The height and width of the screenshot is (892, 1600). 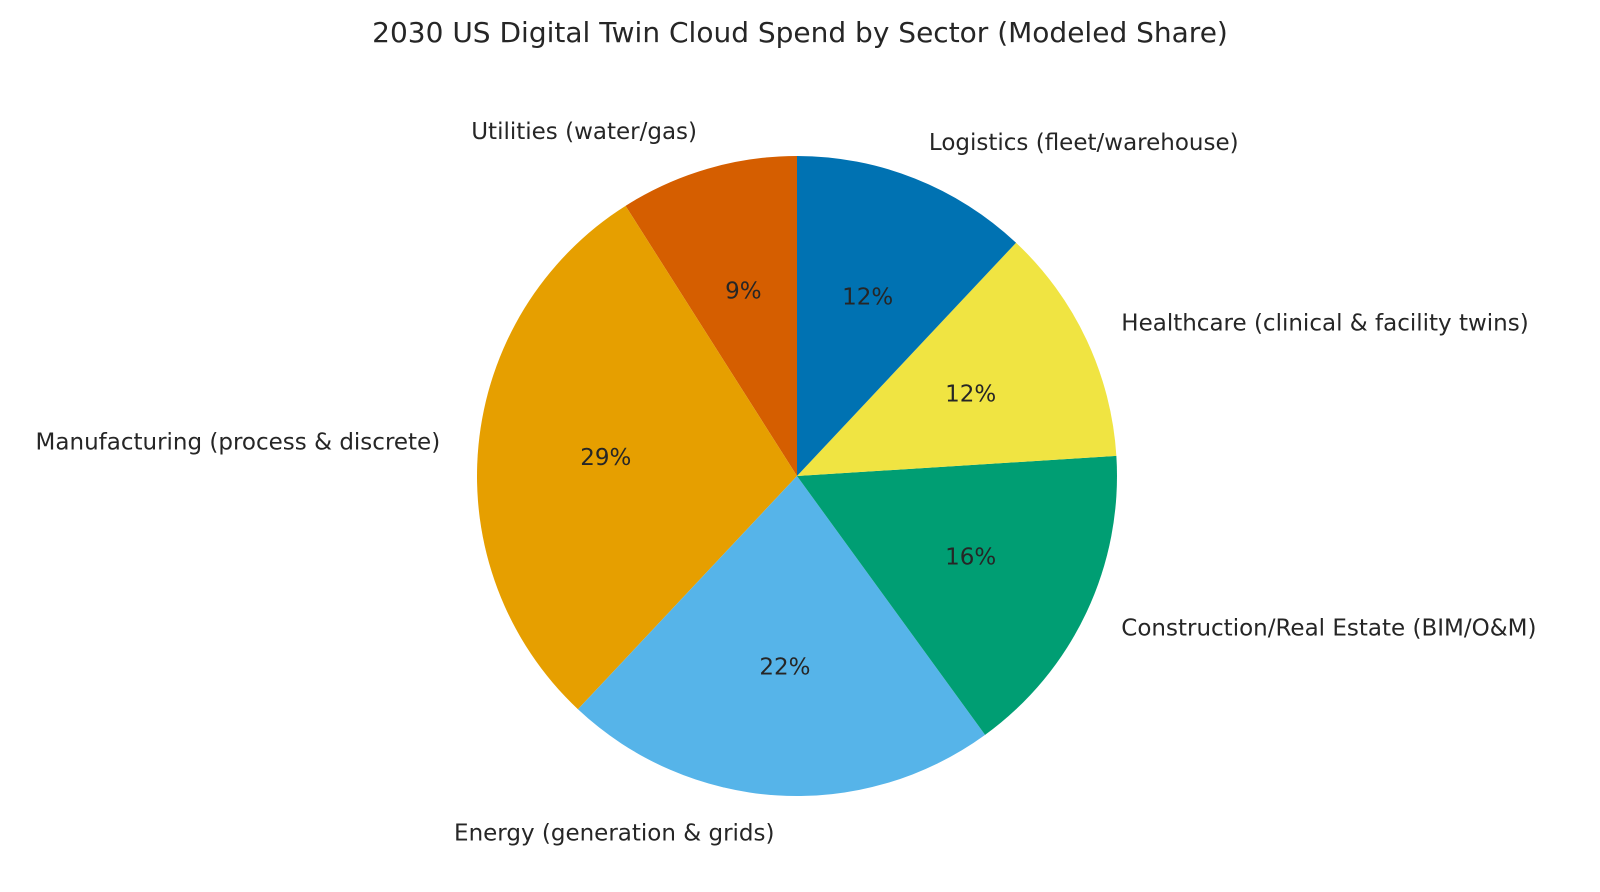 I want to click on pie-slice-healthcare-clinical-facility-twins, so click(x=957, y=359).